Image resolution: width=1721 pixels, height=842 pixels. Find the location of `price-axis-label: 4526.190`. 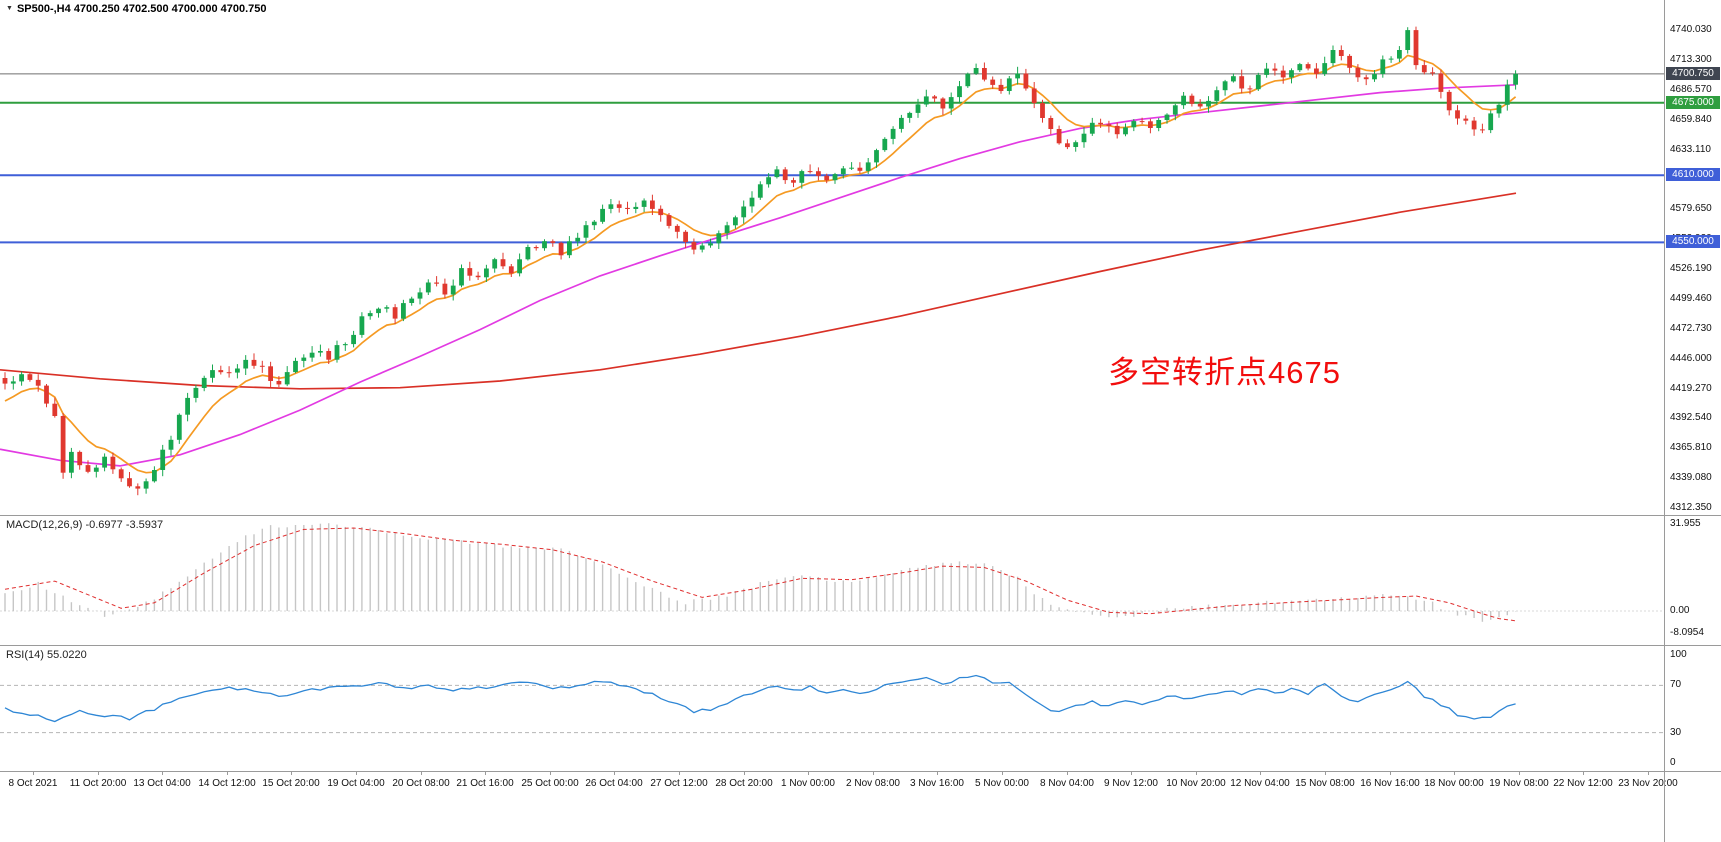

price-axis-label: 4526.190 is located at coordinates (1691, 268).